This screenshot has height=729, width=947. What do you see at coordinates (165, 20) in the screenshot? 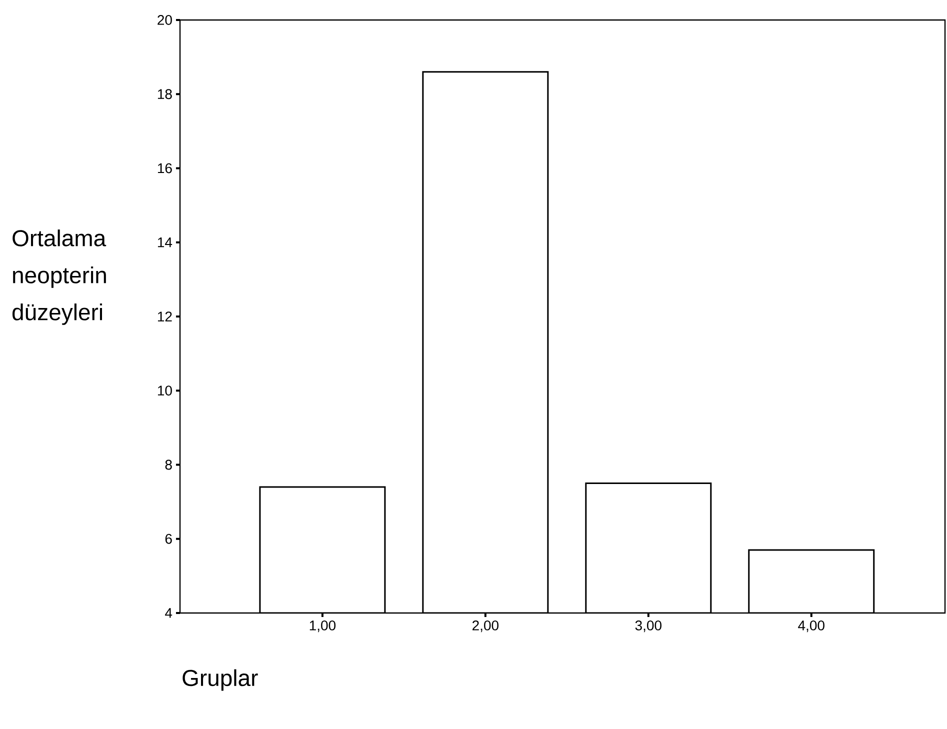
I see `y-tick-label: 20` at bounding box center [165, 20].